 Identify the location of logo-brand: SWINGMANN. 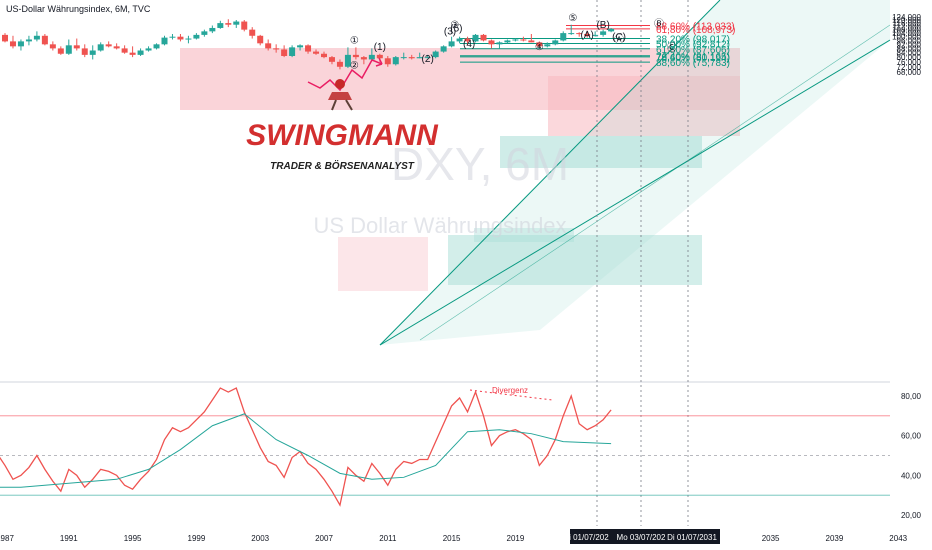
(342, 135).